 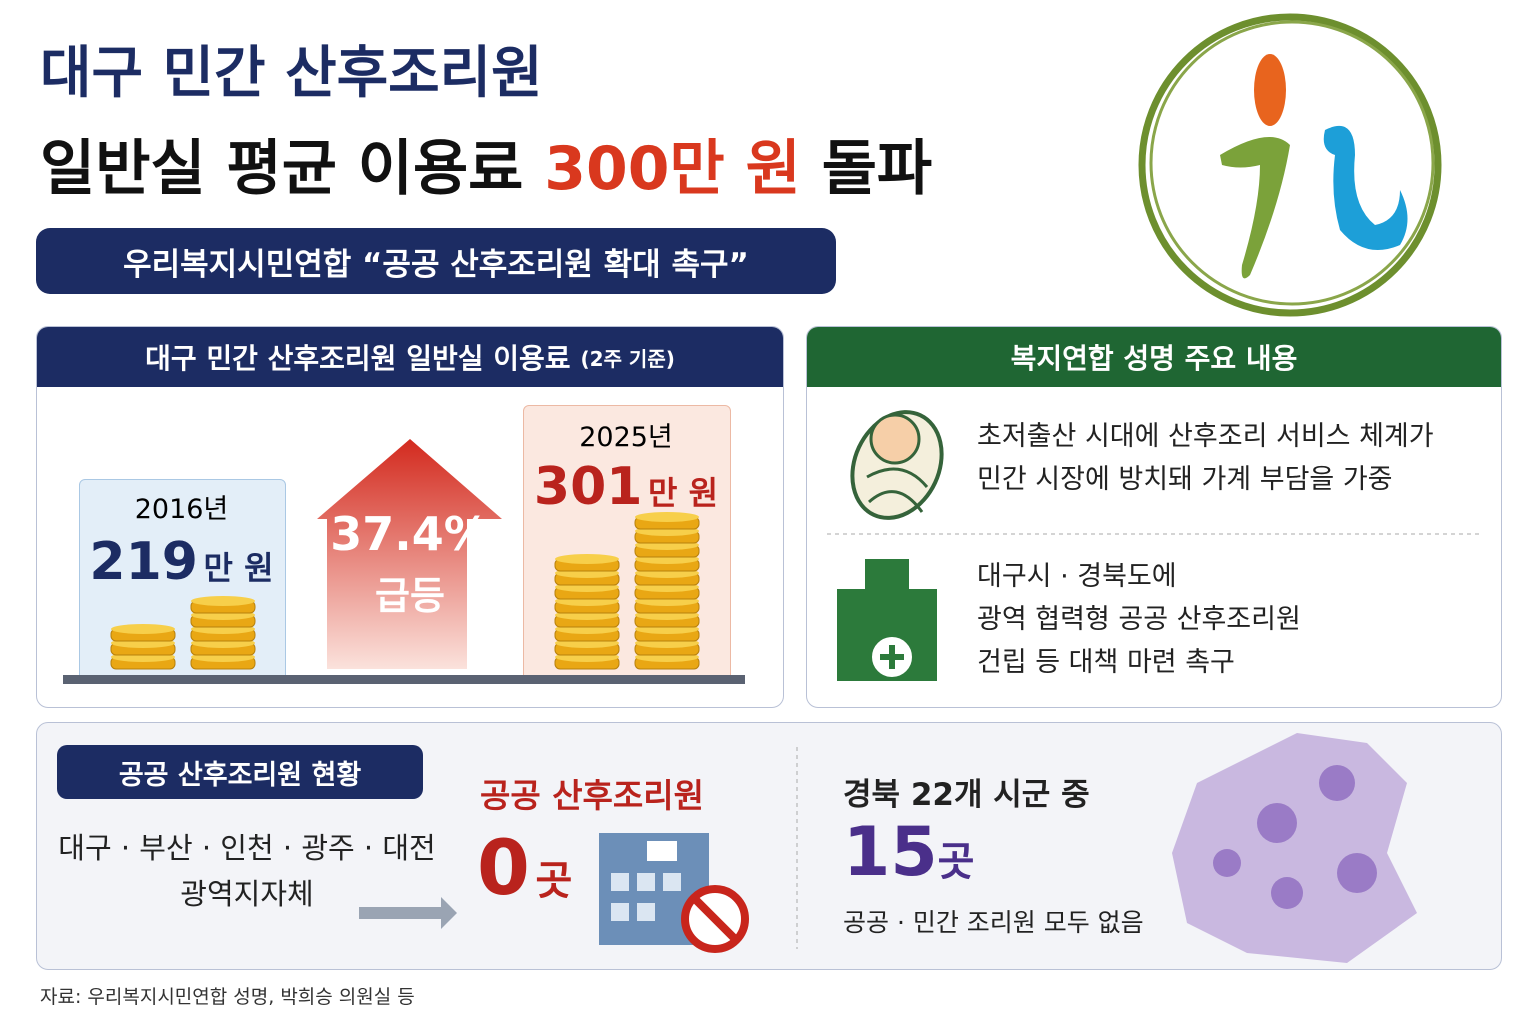 What do you see at coordinates (358, 358) in the screenshot?
I see `panel-title: 대구 민간 산후조리원 일반실 이용료` at bounding box center [358, 358].